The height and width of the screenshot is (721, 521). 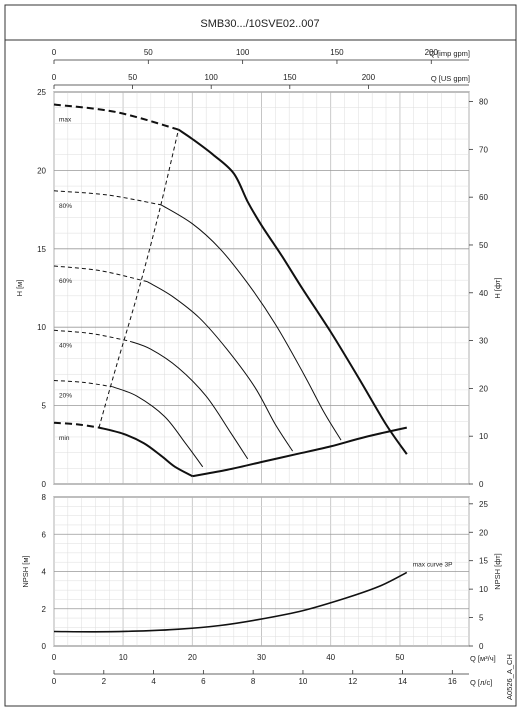 What do you see at coordinates (44, 497) in the screenshot?
I see `y-tick-label: 8` at bounding box center [44, 497].